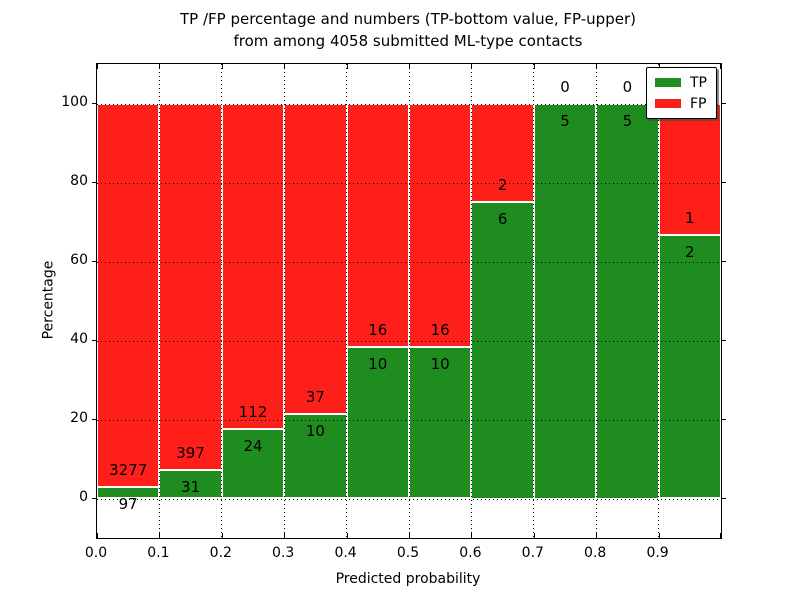 The image size is (800, 600). Describe the element at coordinates (532, 553) in the screenshot. I see `x-tick-label: 0.7` at that location.